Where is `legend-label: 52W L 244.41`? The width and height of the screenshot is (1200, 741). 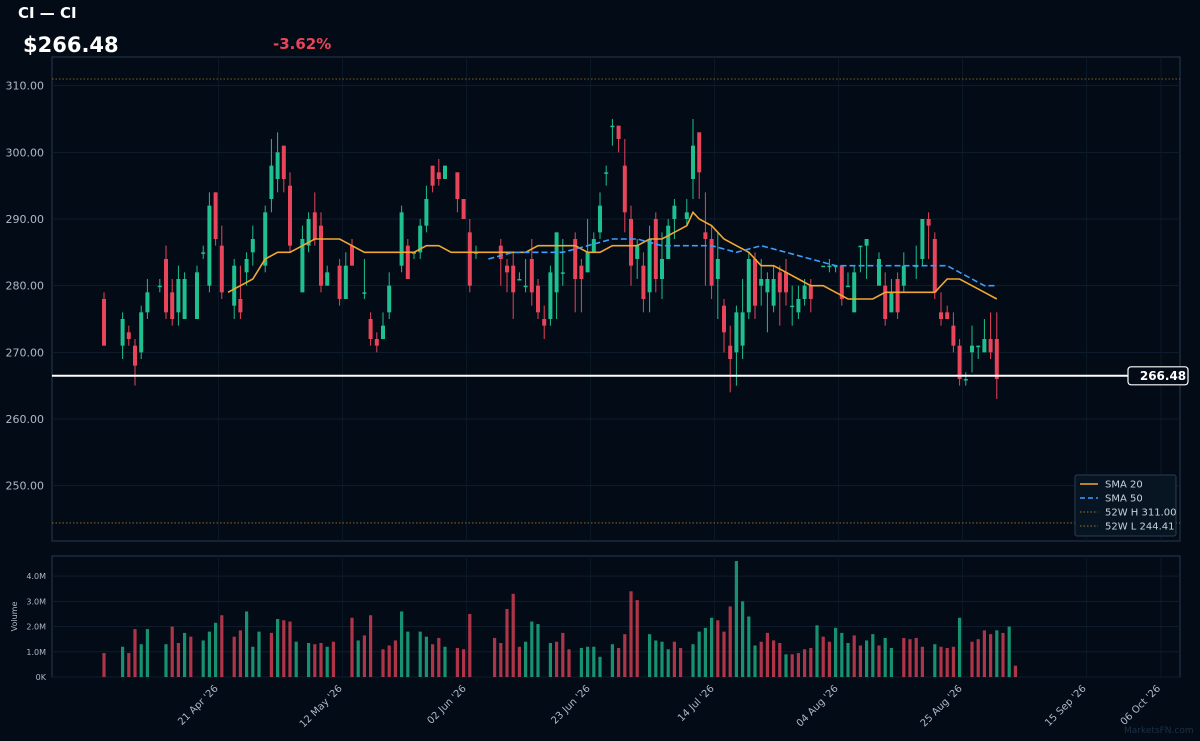 legend-label: 52W L 244.41 is located at coordinates (1140, 527).